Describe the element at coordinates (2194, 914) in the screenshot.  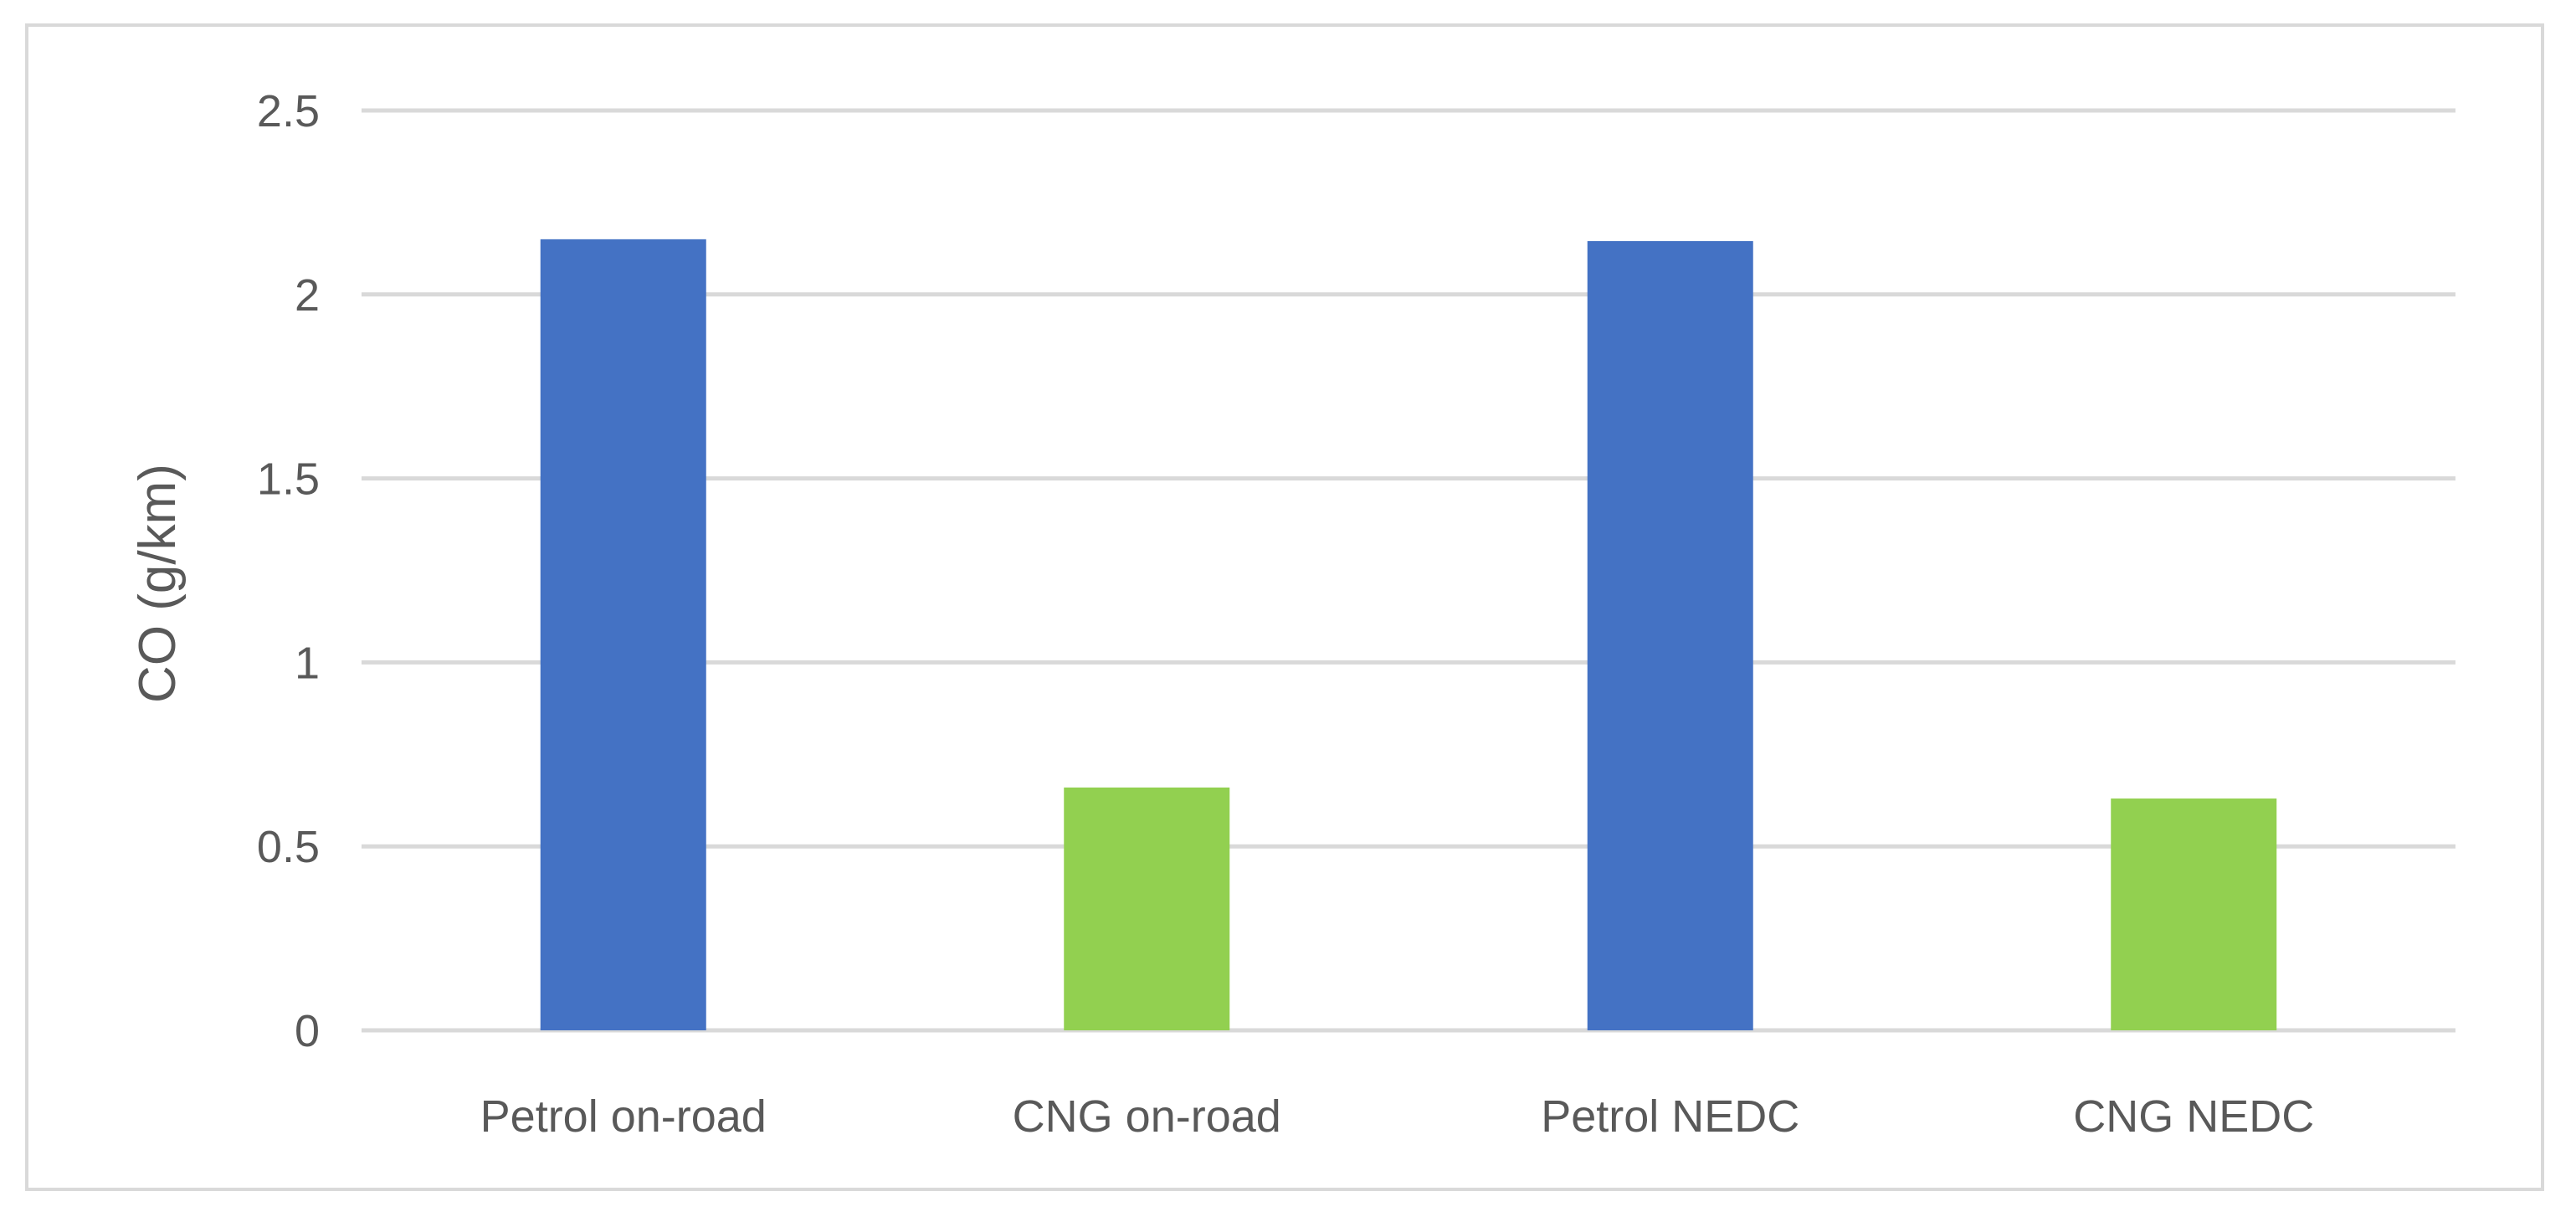
I see `bar-cng-nedc` at that location.